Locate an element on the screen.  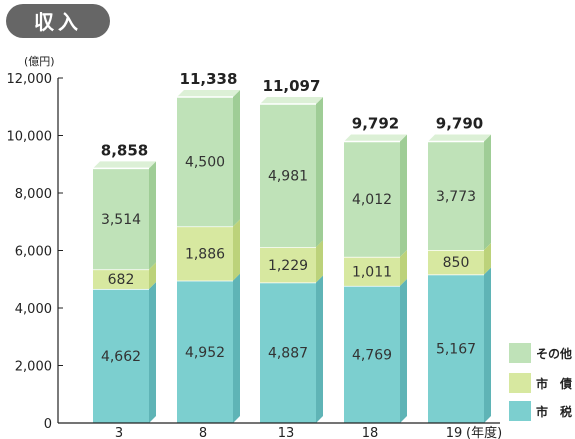
y-unit-label: (億円) is located at coordinates (39, 61).